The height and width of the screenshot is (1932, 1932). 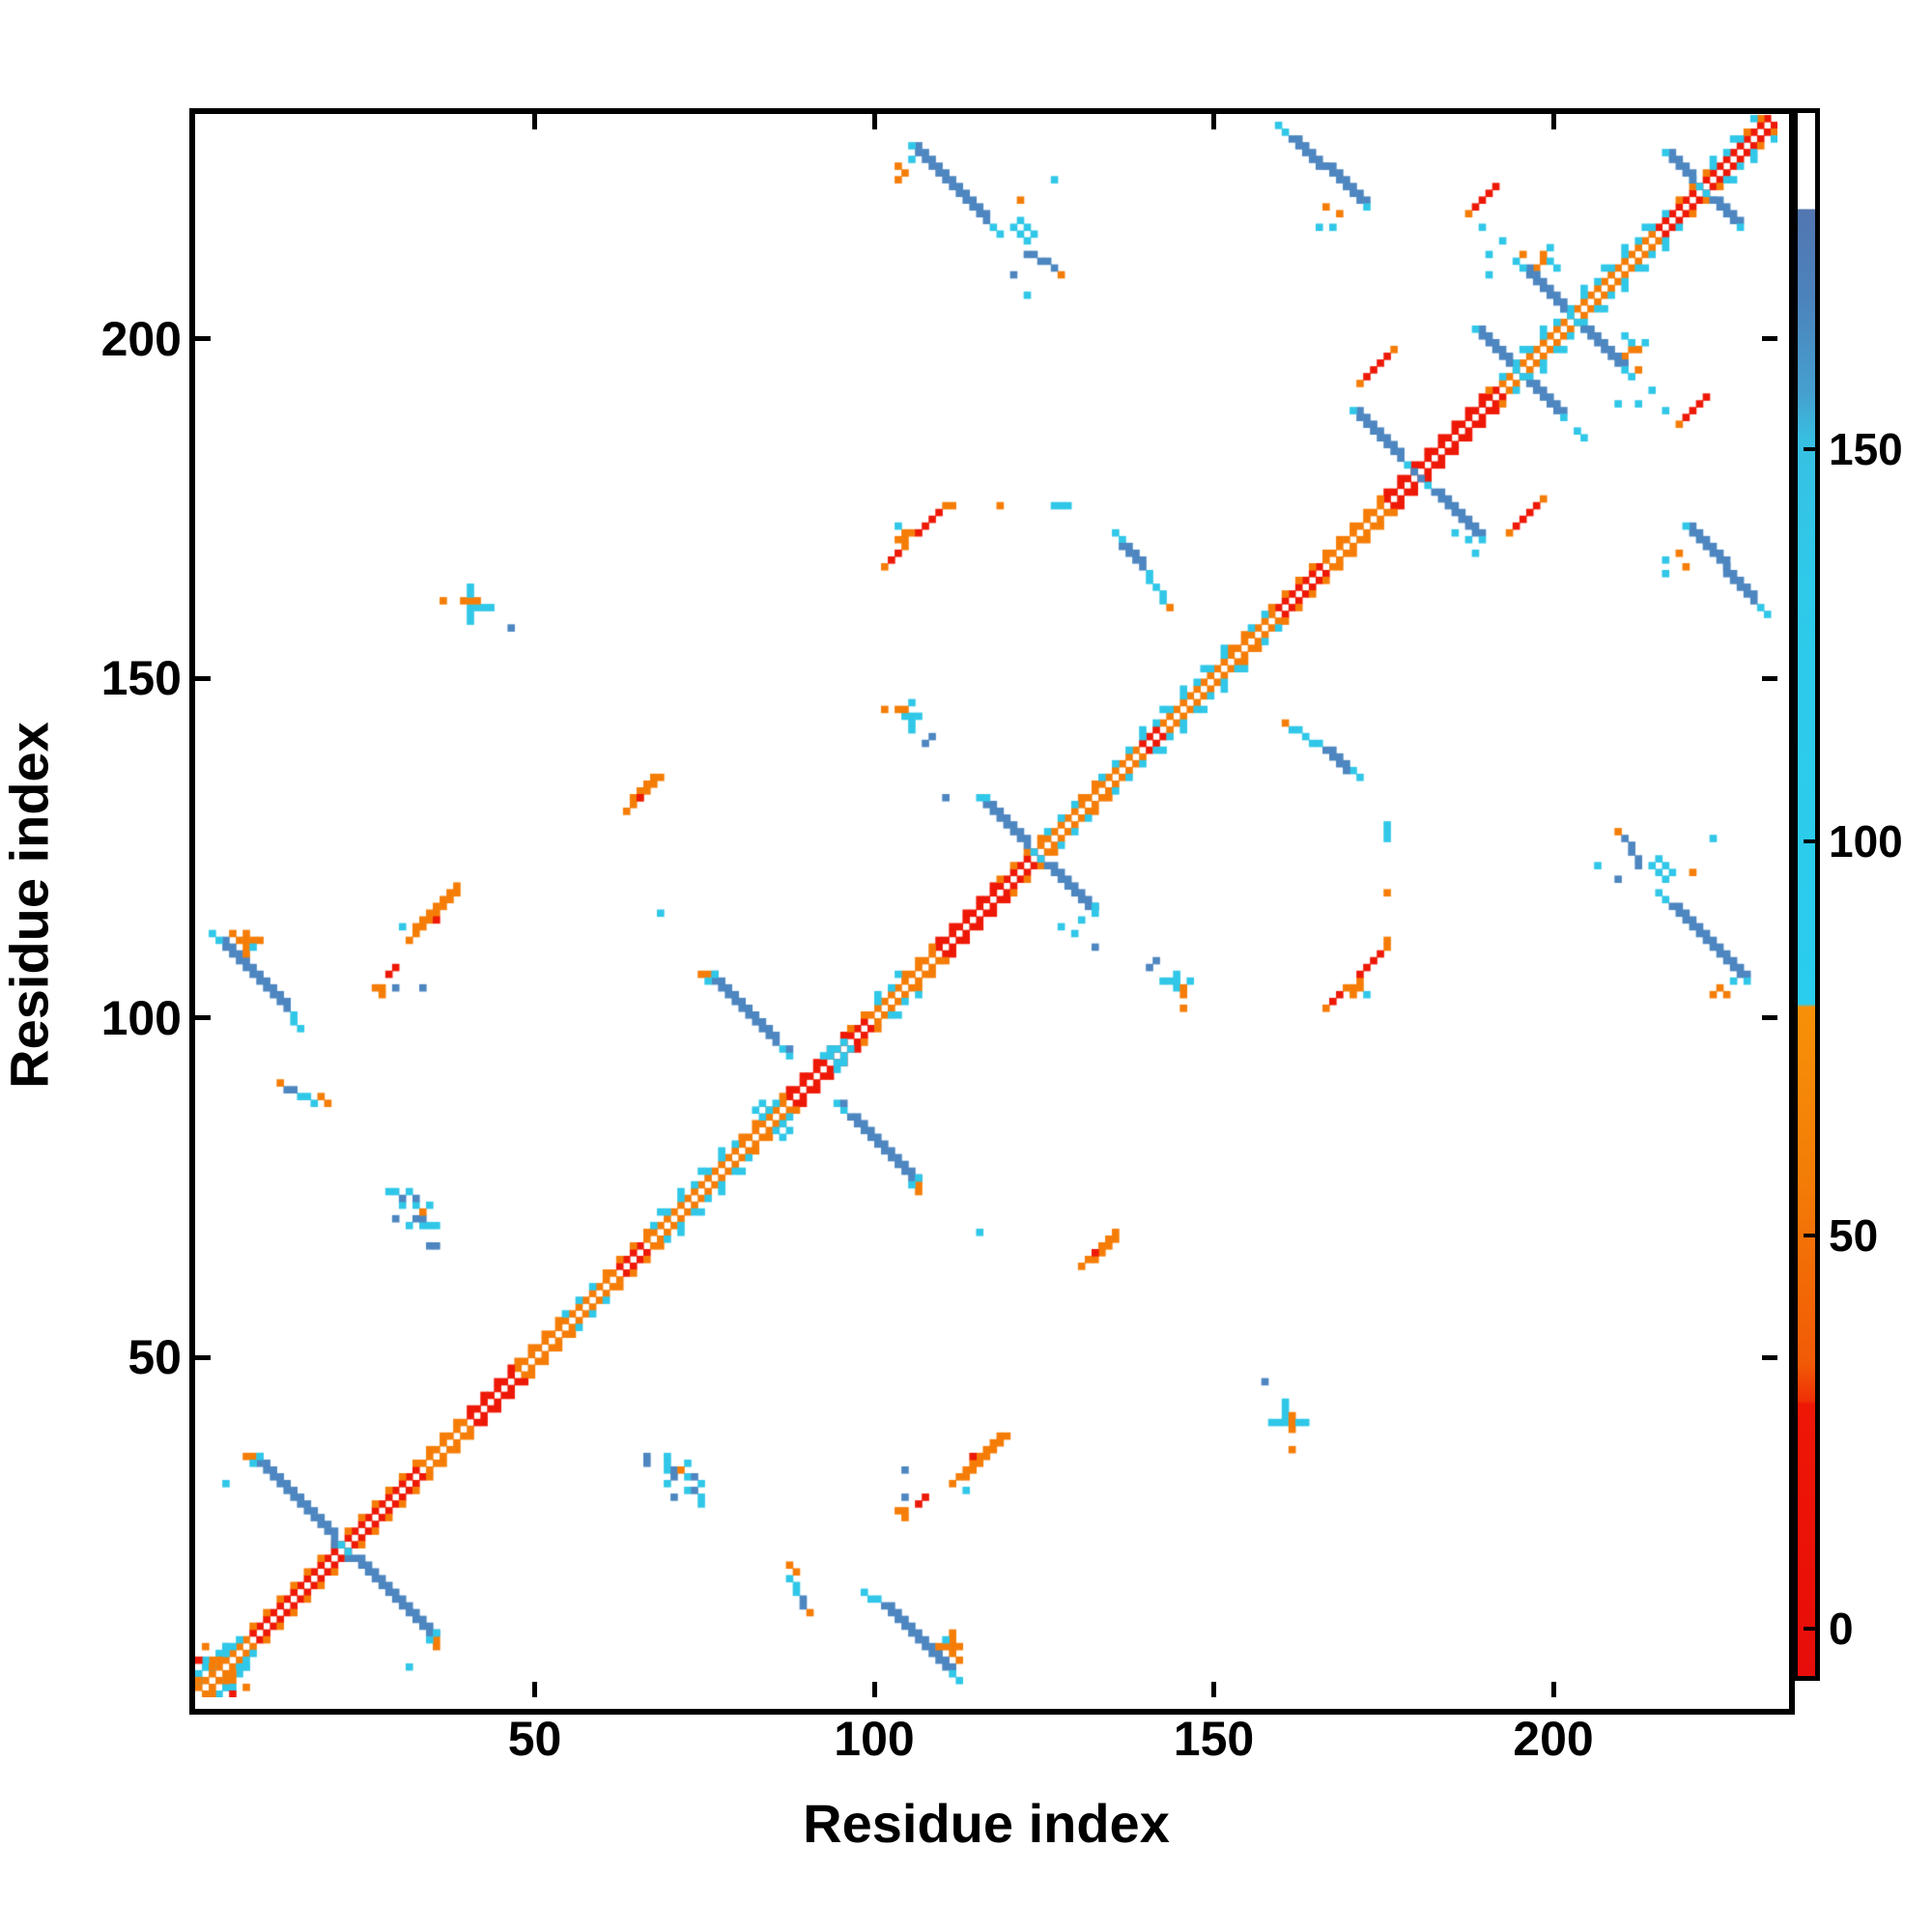 I want to click on y-tick-label: 200, so click(x=141, y=338).